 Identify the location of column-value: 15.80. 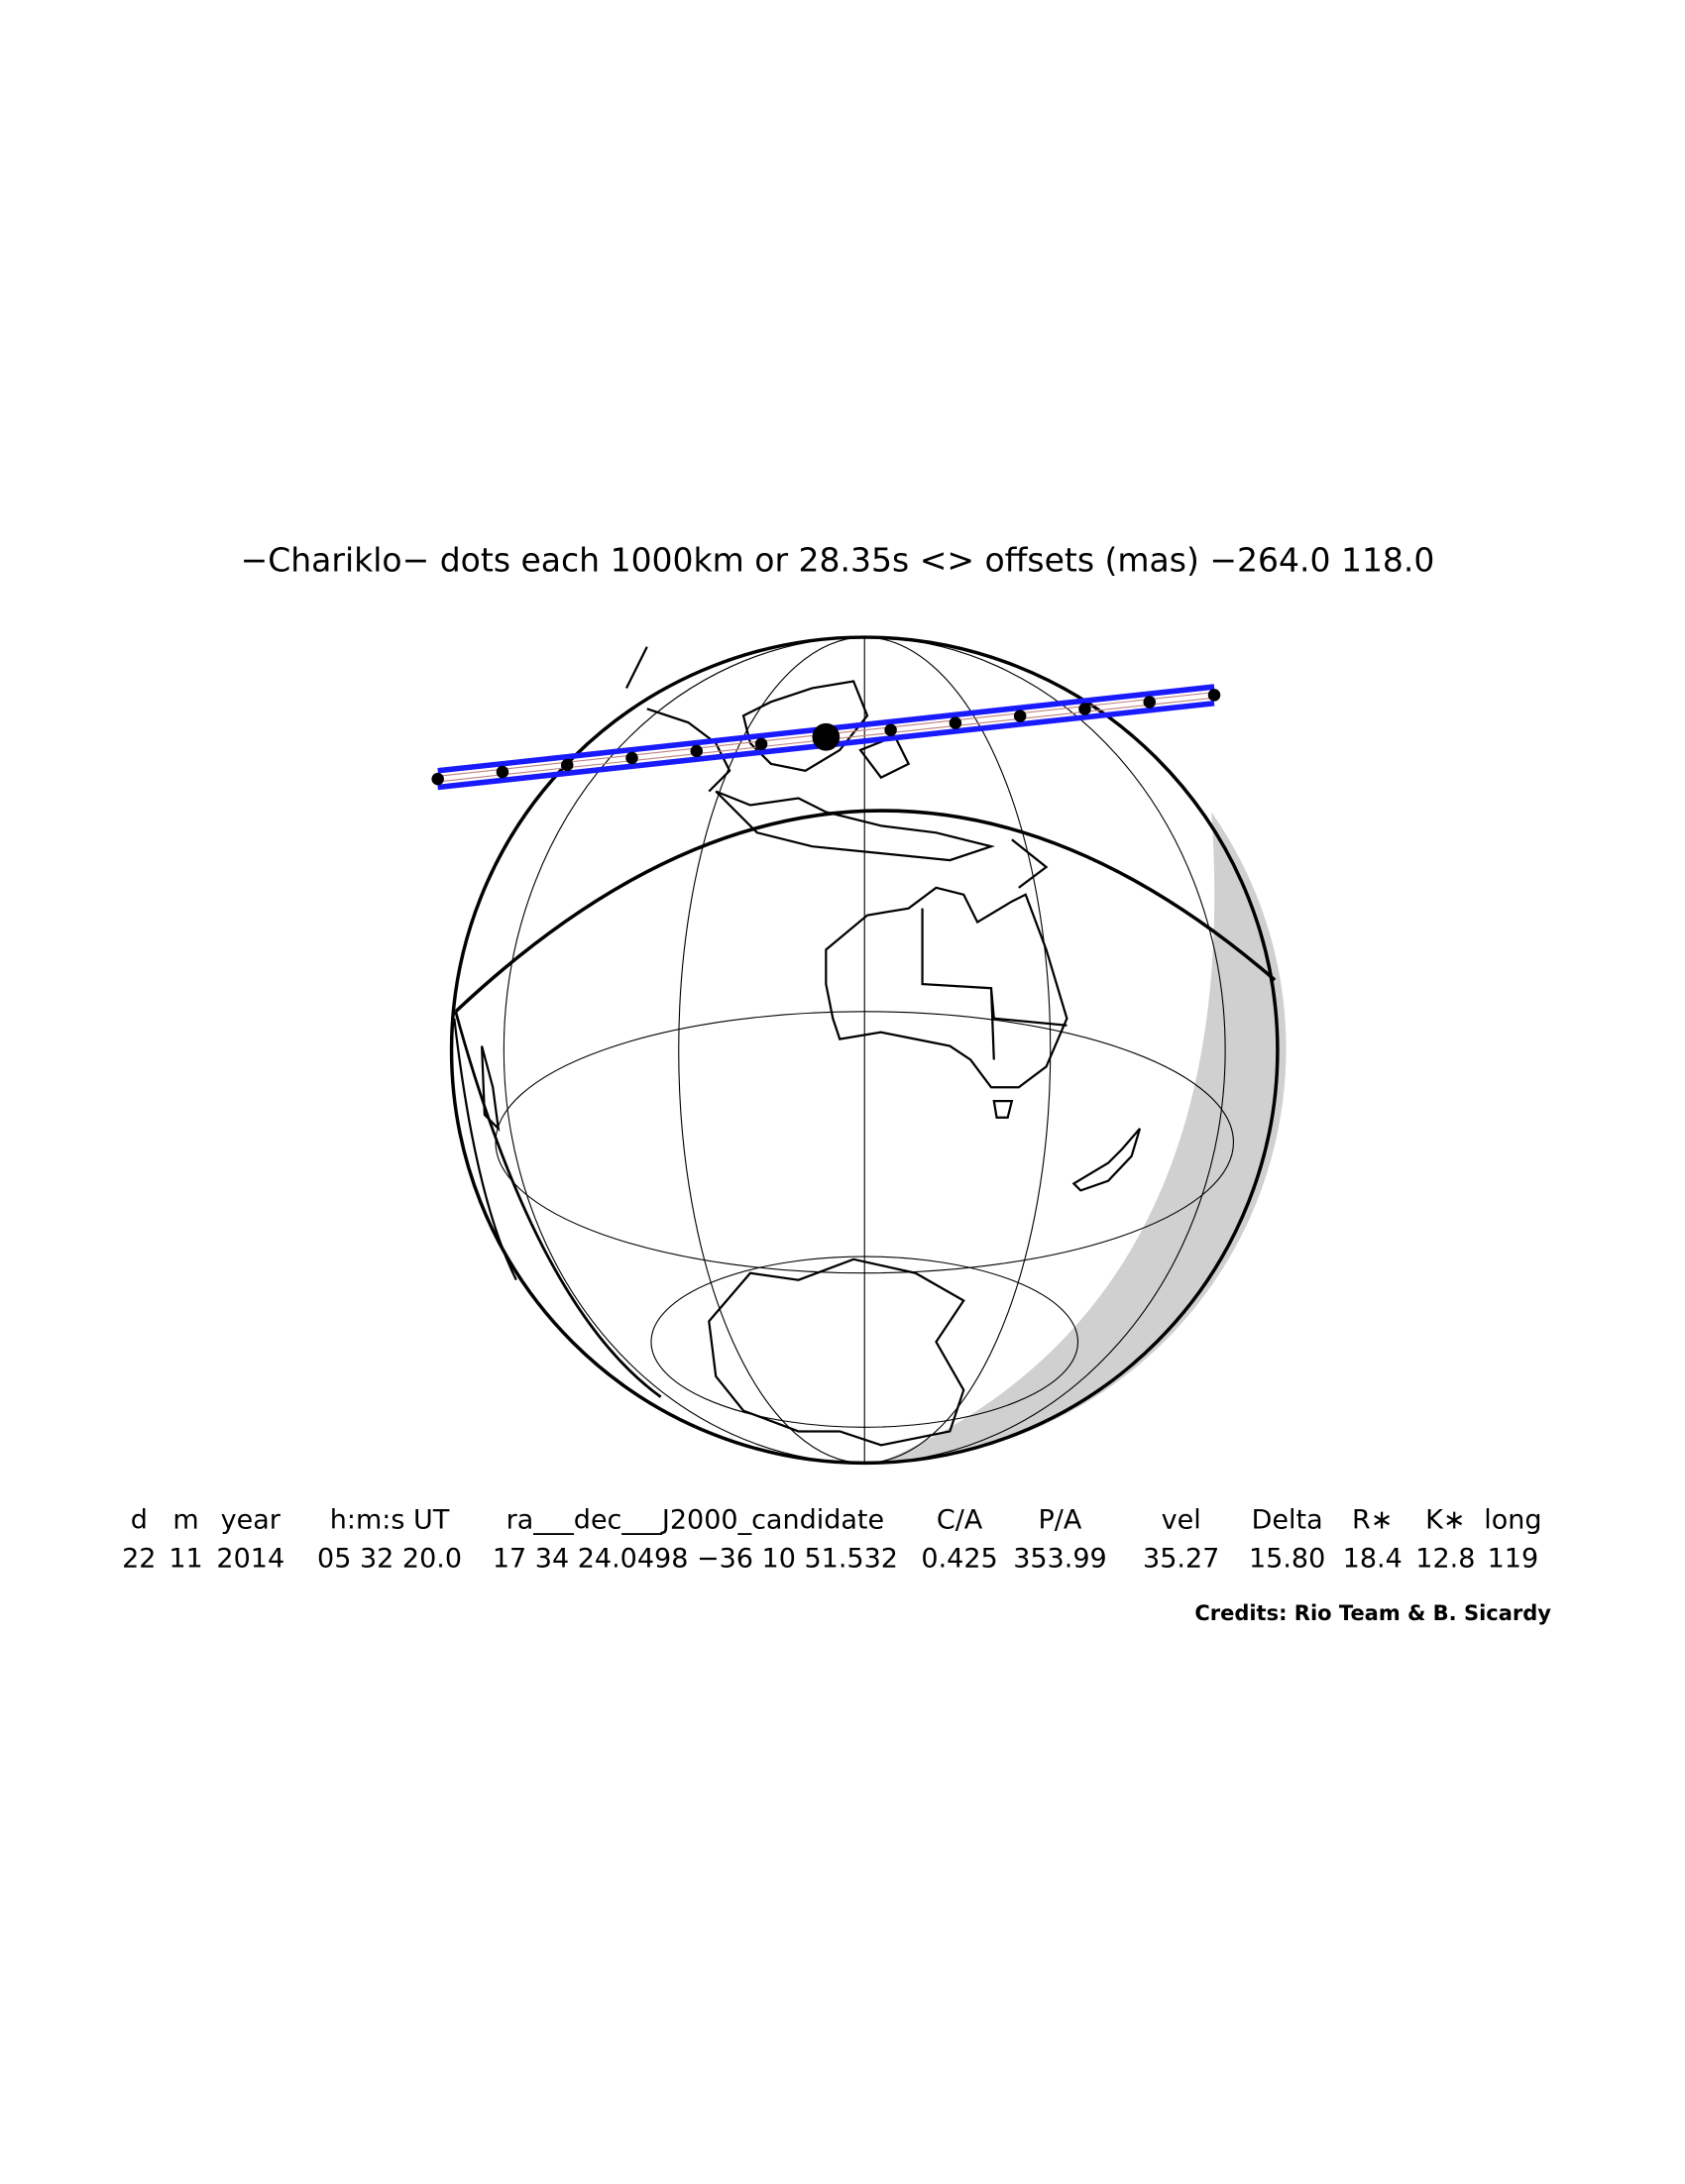
(1287, 1559).